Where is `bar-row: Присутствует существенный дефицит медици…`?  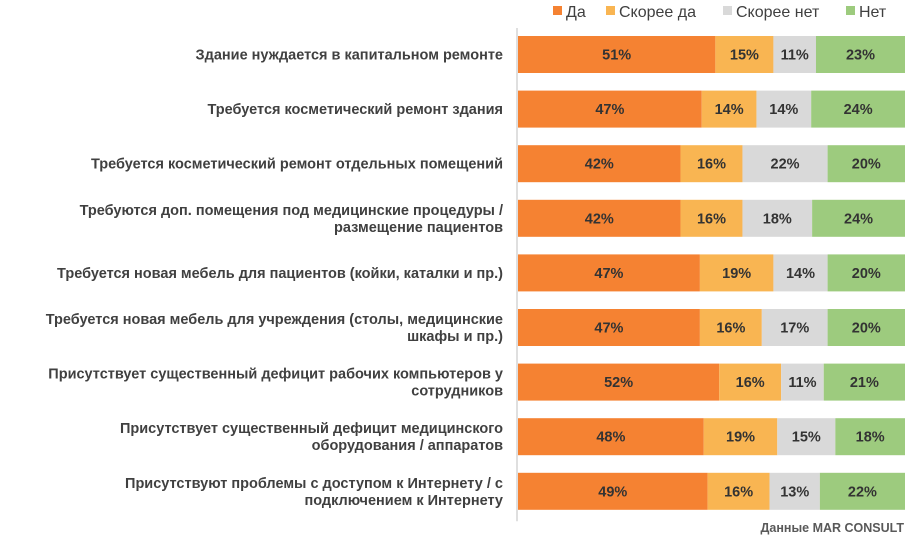
bar-row: Присутствует существенный дефицит медици… is located at coordinates (512, 437).